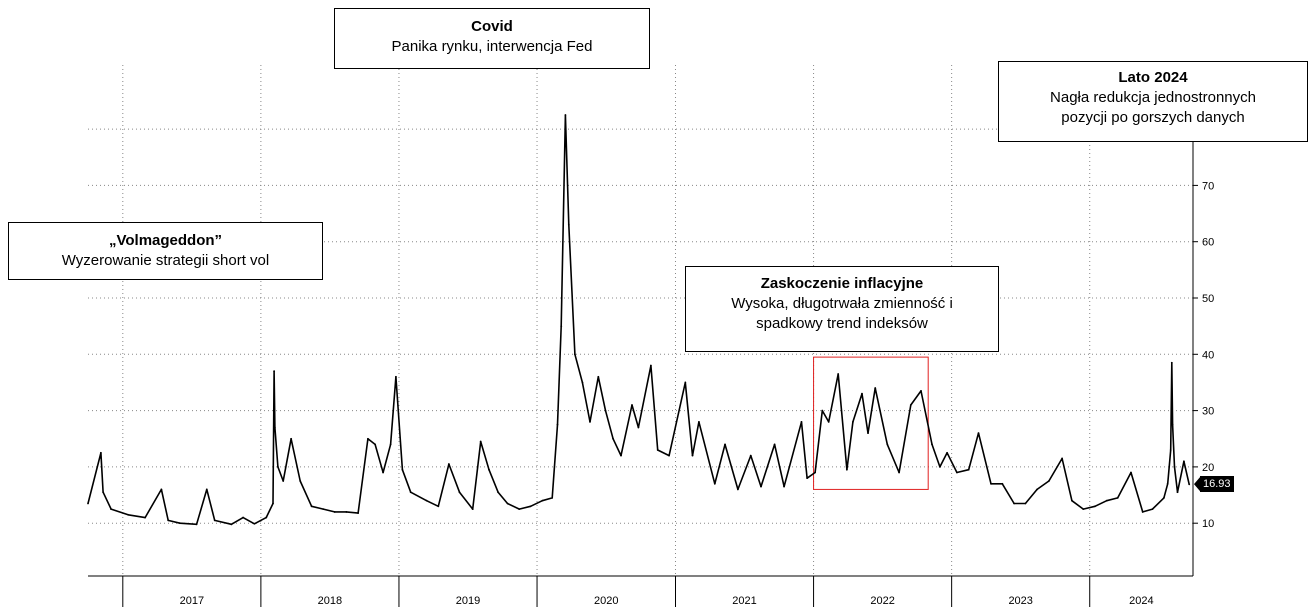  I want to click on y-tick-label: 60, so click(1208, 243).